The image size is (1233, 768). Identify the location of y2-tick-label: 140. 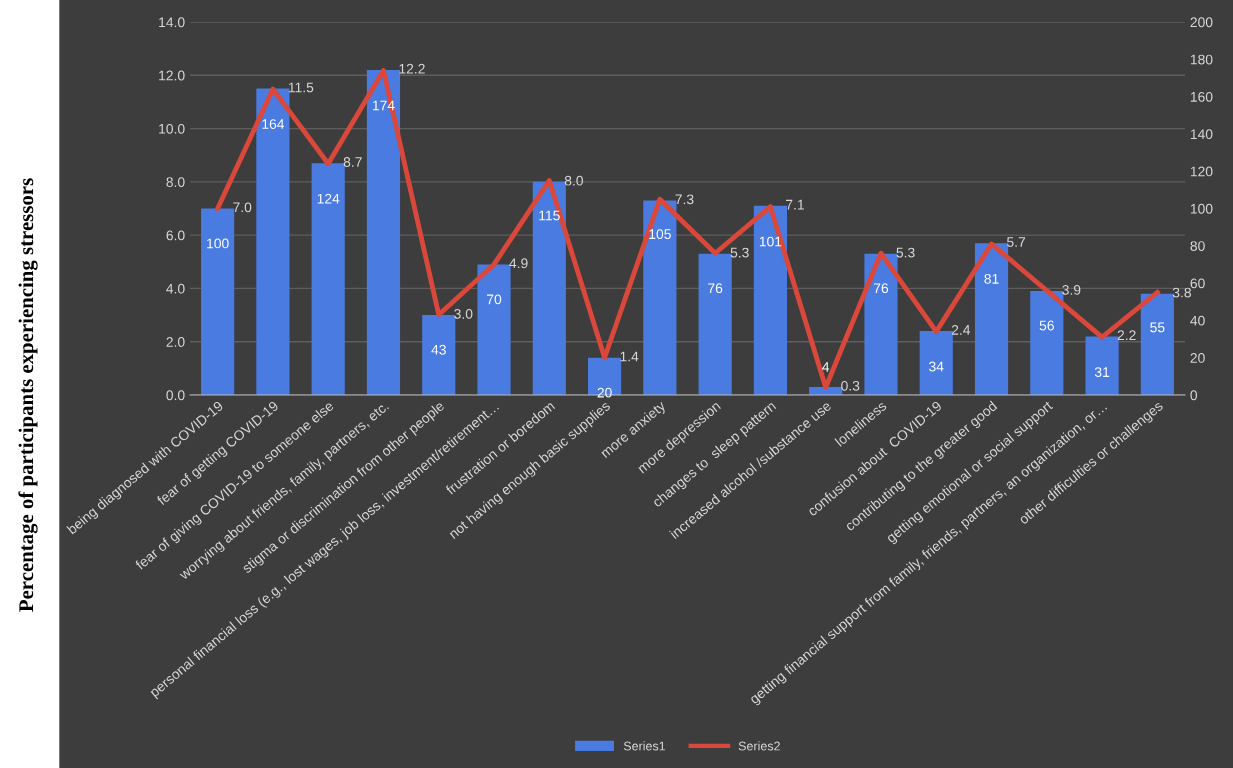
(1201, 134).